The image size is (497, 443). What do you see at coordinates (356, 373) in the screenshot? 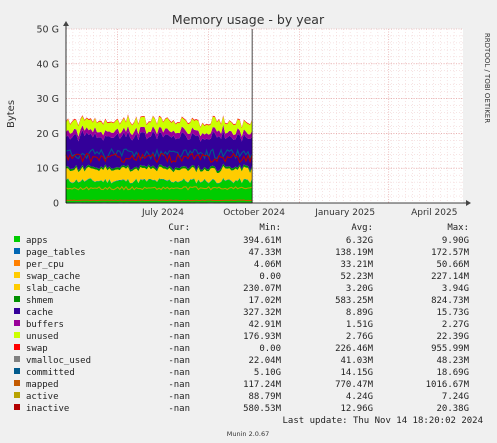
I see `legend-avg: 14.15G` at bounding box center [356, 373].